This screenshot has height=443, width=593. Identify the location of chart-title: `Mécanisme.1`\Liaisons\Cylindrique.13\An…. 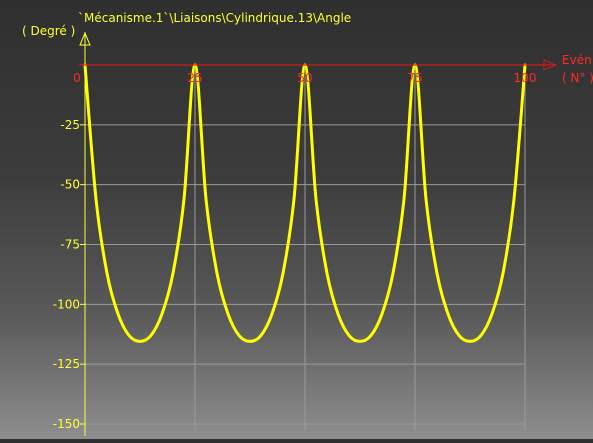
(214, 18).